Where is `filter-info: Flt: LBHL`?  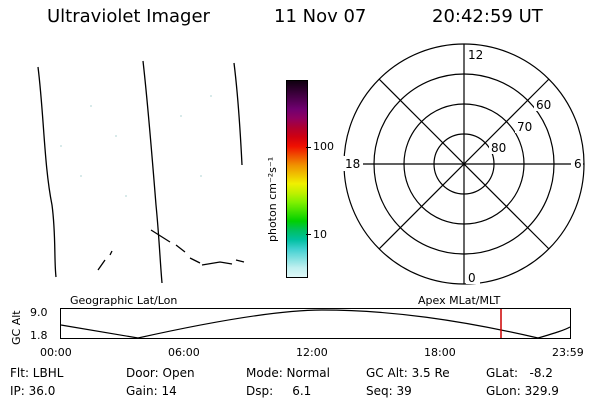
filter-info: Flt: LBHL is located at coordinates (37, 373).